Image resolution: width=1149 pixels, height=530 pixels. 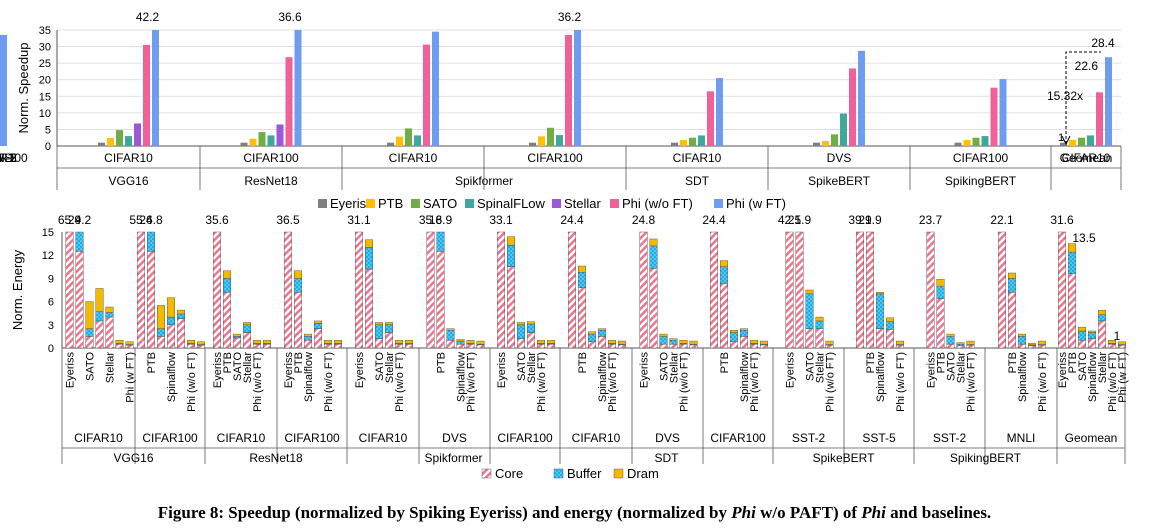 I want to click on model-label: SpikingBERT, so click(x=986, y=458).